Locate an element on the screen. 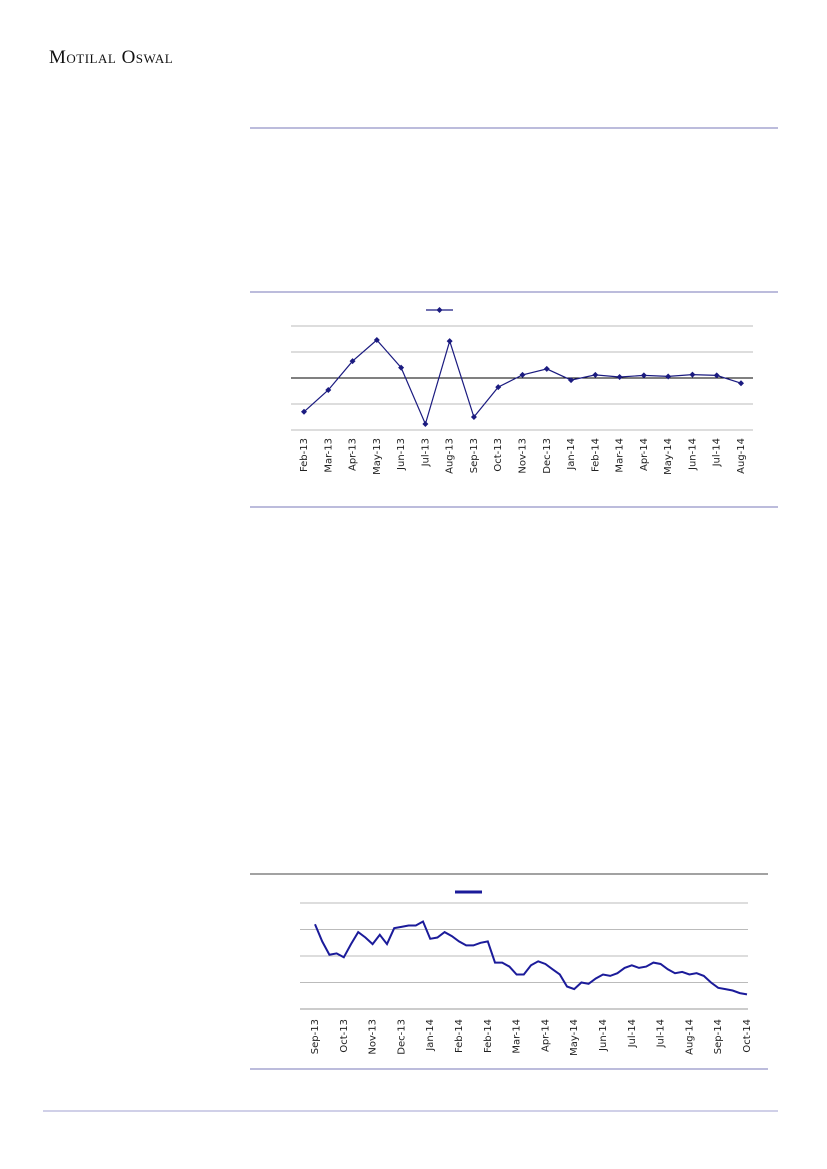 This screenshot has width=827, height=1169. x-tick-label: Sep-14 is located at coordinates (718, 1036).